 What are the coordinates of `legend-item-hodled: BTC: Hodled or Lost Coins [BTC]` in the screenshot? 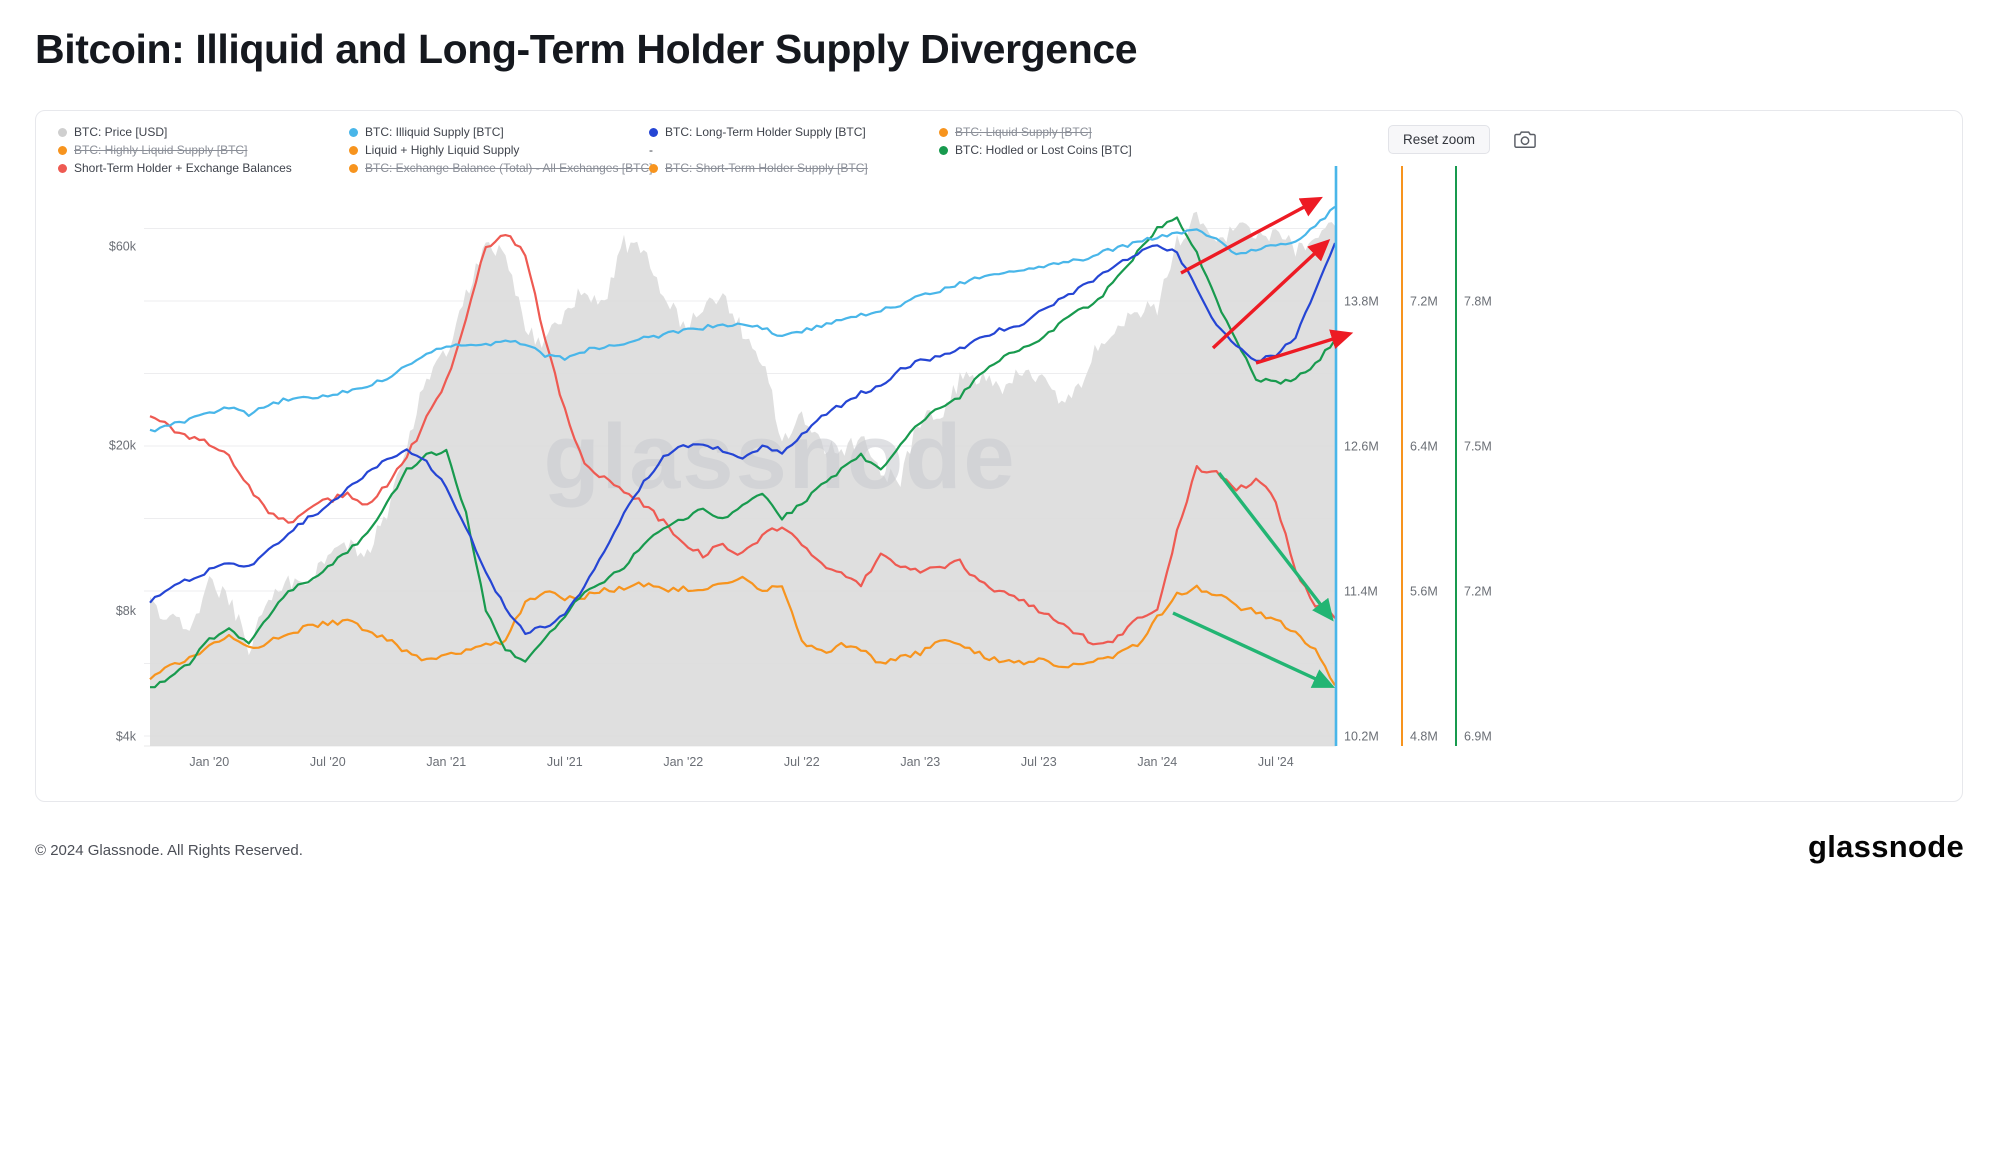 It's located at (1035, 150).